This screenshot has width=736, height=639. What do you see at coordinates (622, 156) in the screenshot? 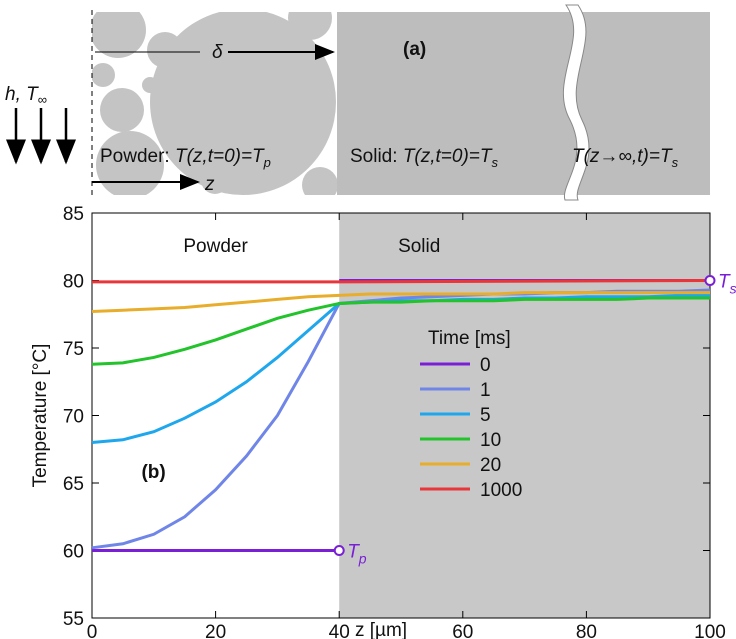
I see `far-eq: T(z→∞,t)=T` at bounding box center [622, 156].